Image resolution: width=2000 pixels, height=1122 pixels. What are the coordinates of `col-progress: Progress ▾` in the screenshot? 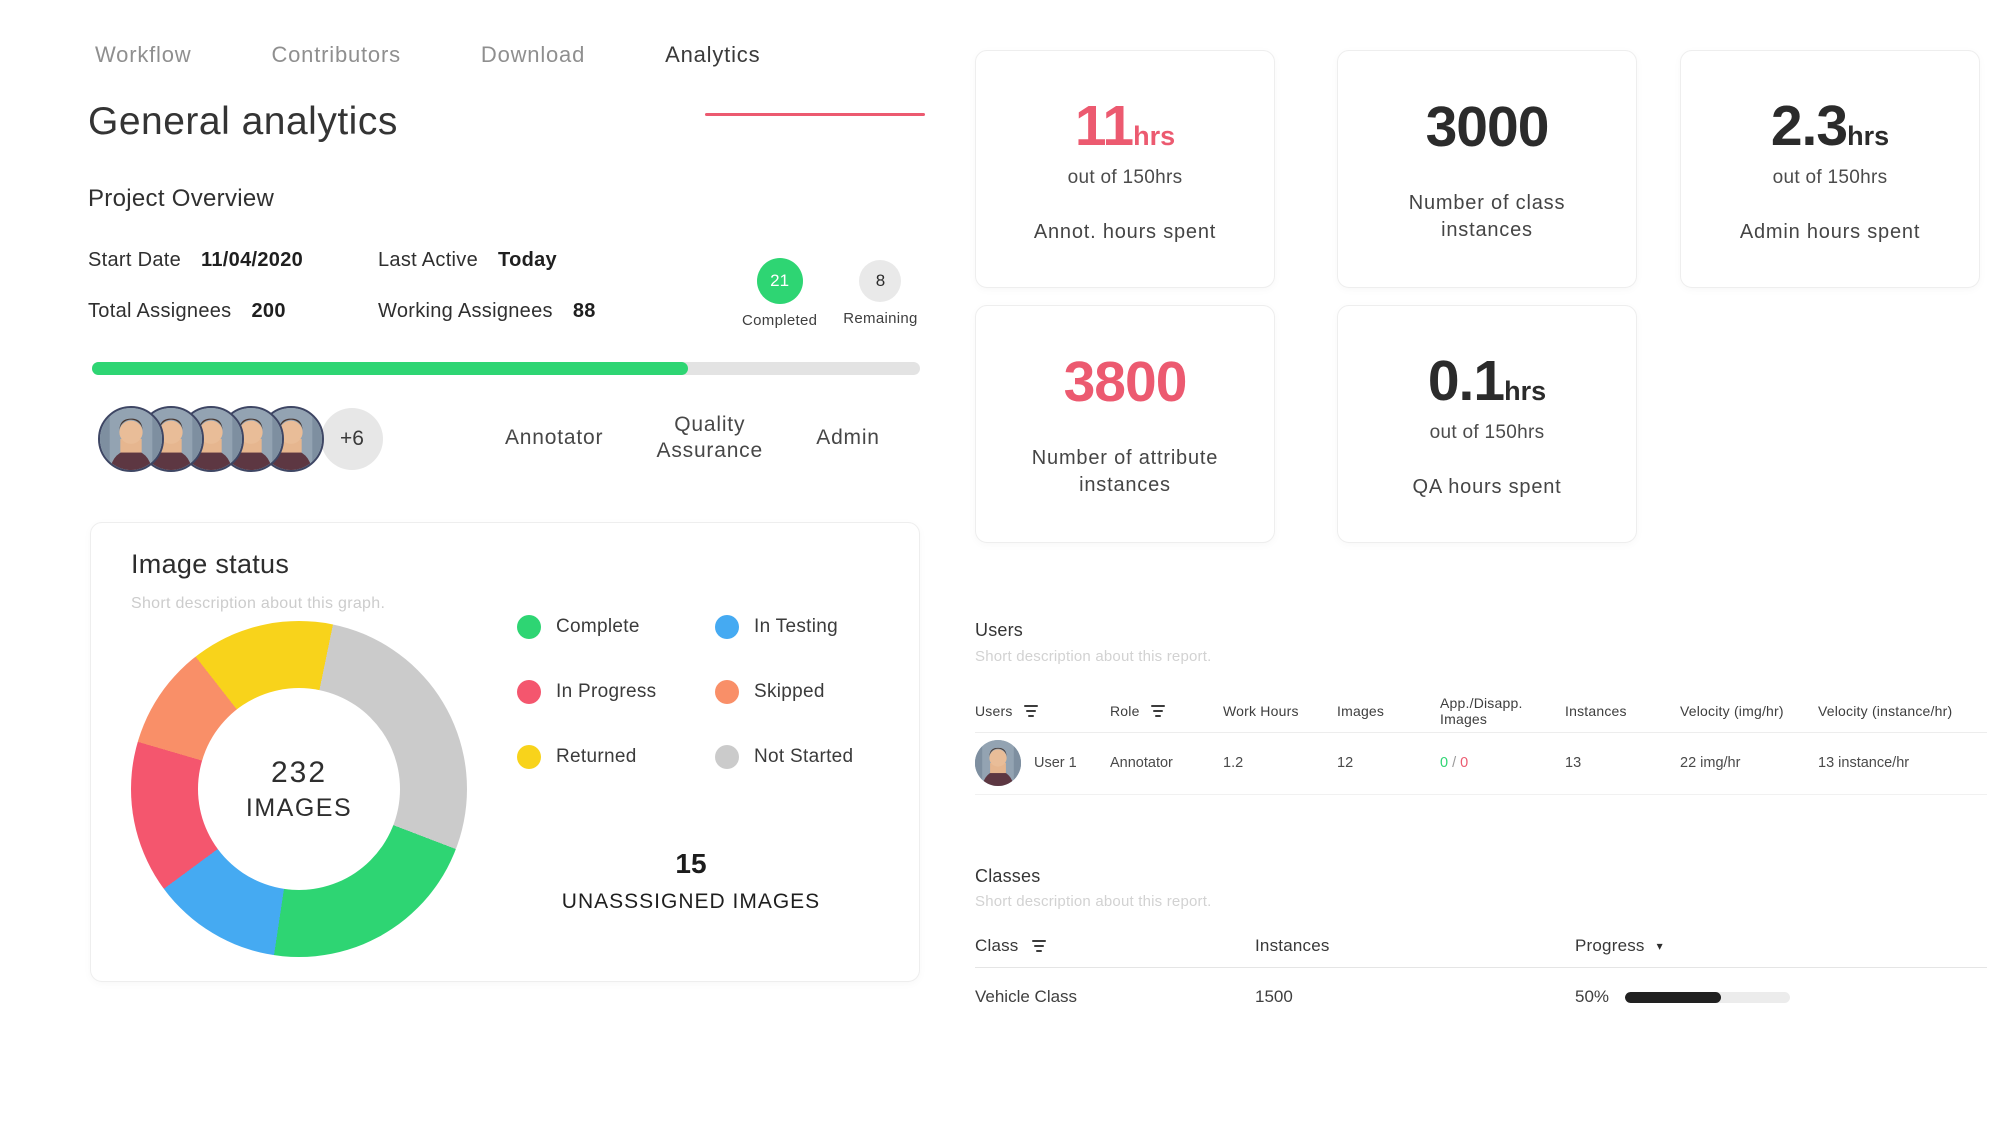 It's located at (1781, 946).